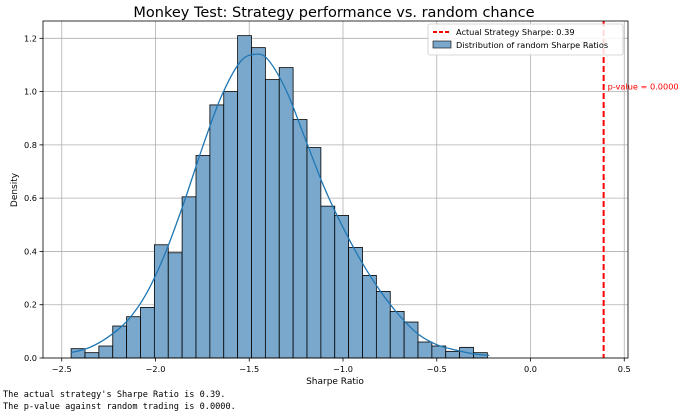  What do you see at coordinates (30, 251) in the screenshot?
I see `y-tick-label: 0.4` at bounding box center [30, 251].